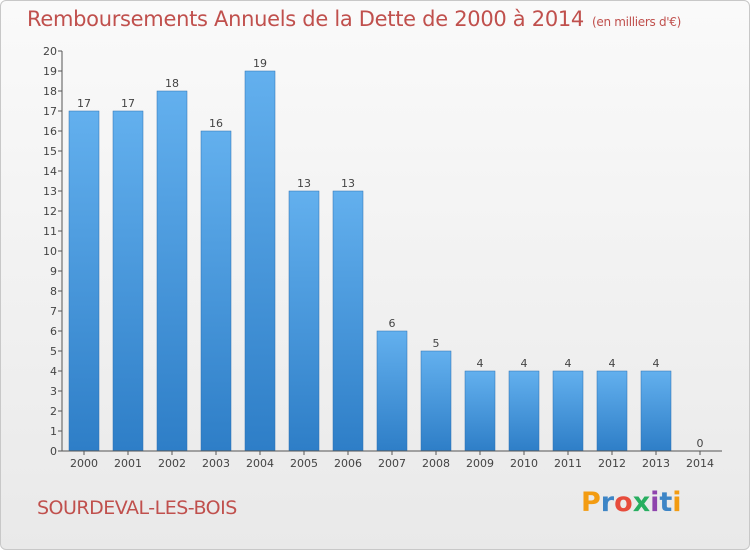 Image resolution: width=750 pixels, height=550 pixels. I want to click on y-tick-label: 5, so click(53, 351).